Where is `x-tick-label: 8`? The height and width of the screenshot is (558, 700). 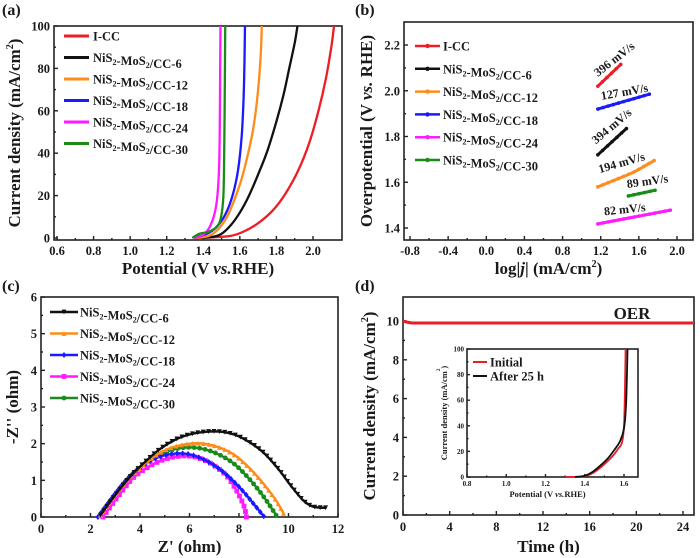 x-tick-label: 8 is located at coordinates (239, 529).